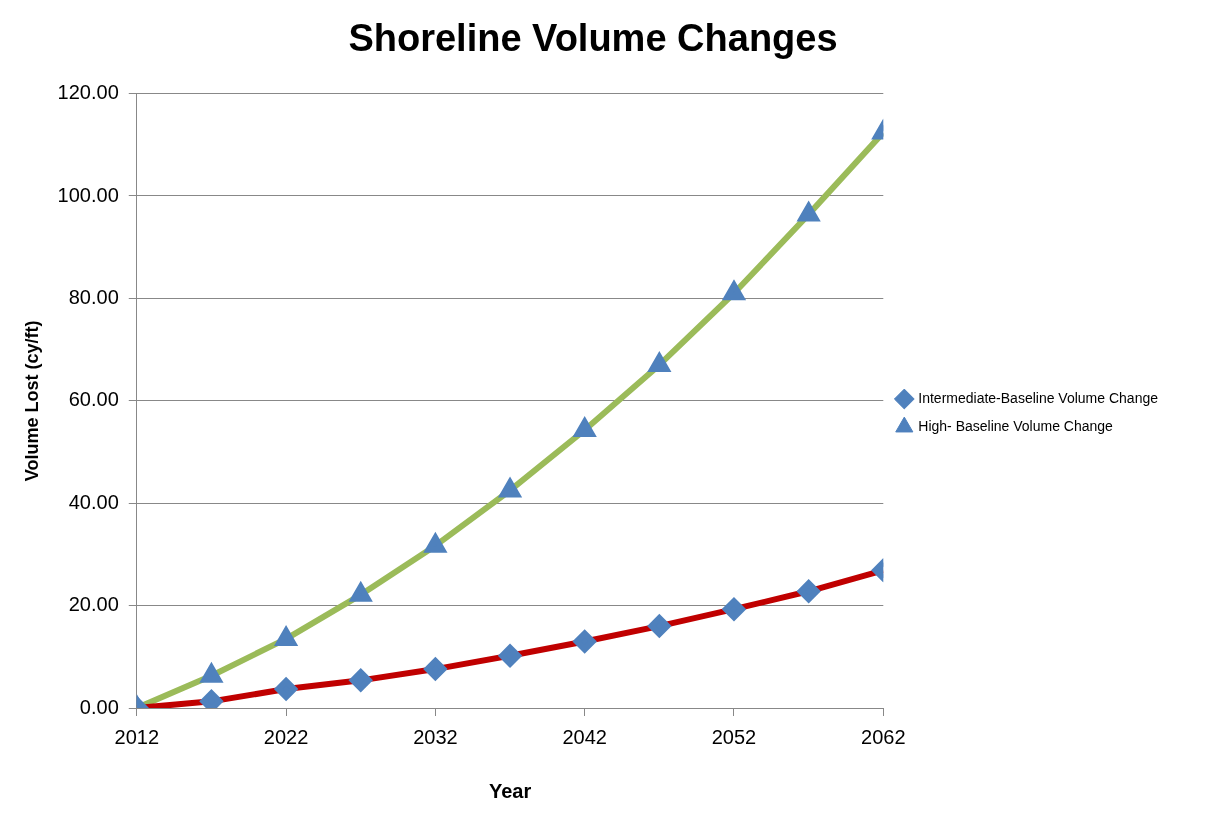 The height and width of the screenshot is (840, 1206). What do you see at coordinates (88, 92) in the screenshot?
I see `y-tick-label: 120.00` at bounding box center [88, 92].